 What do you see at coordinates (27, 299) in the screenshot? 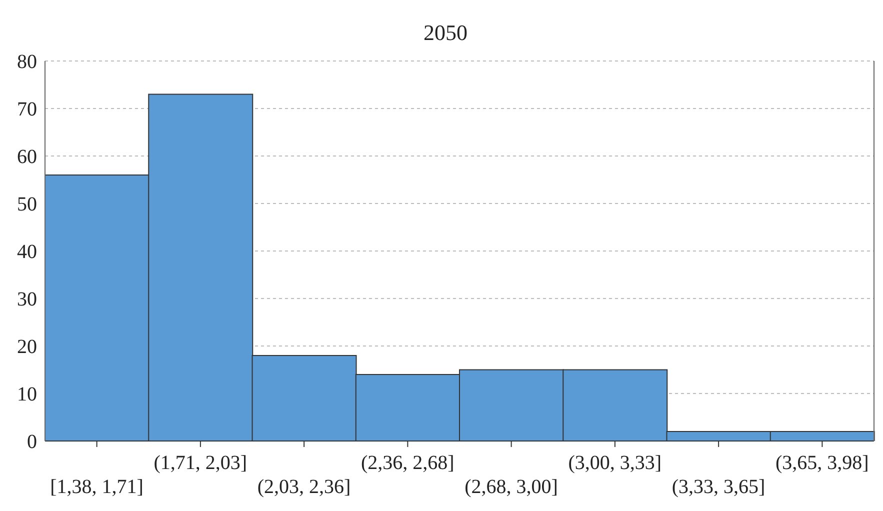
I see `y-tick-label: 30` at bounding box center [27, 299].